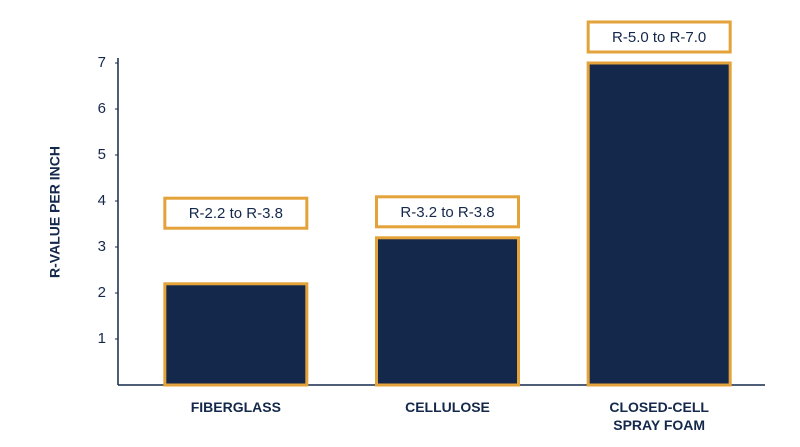  Describe the element at coordinates (447, 407) in the screenshot. I see `x-tick-label: CELLULOSE` at that location.